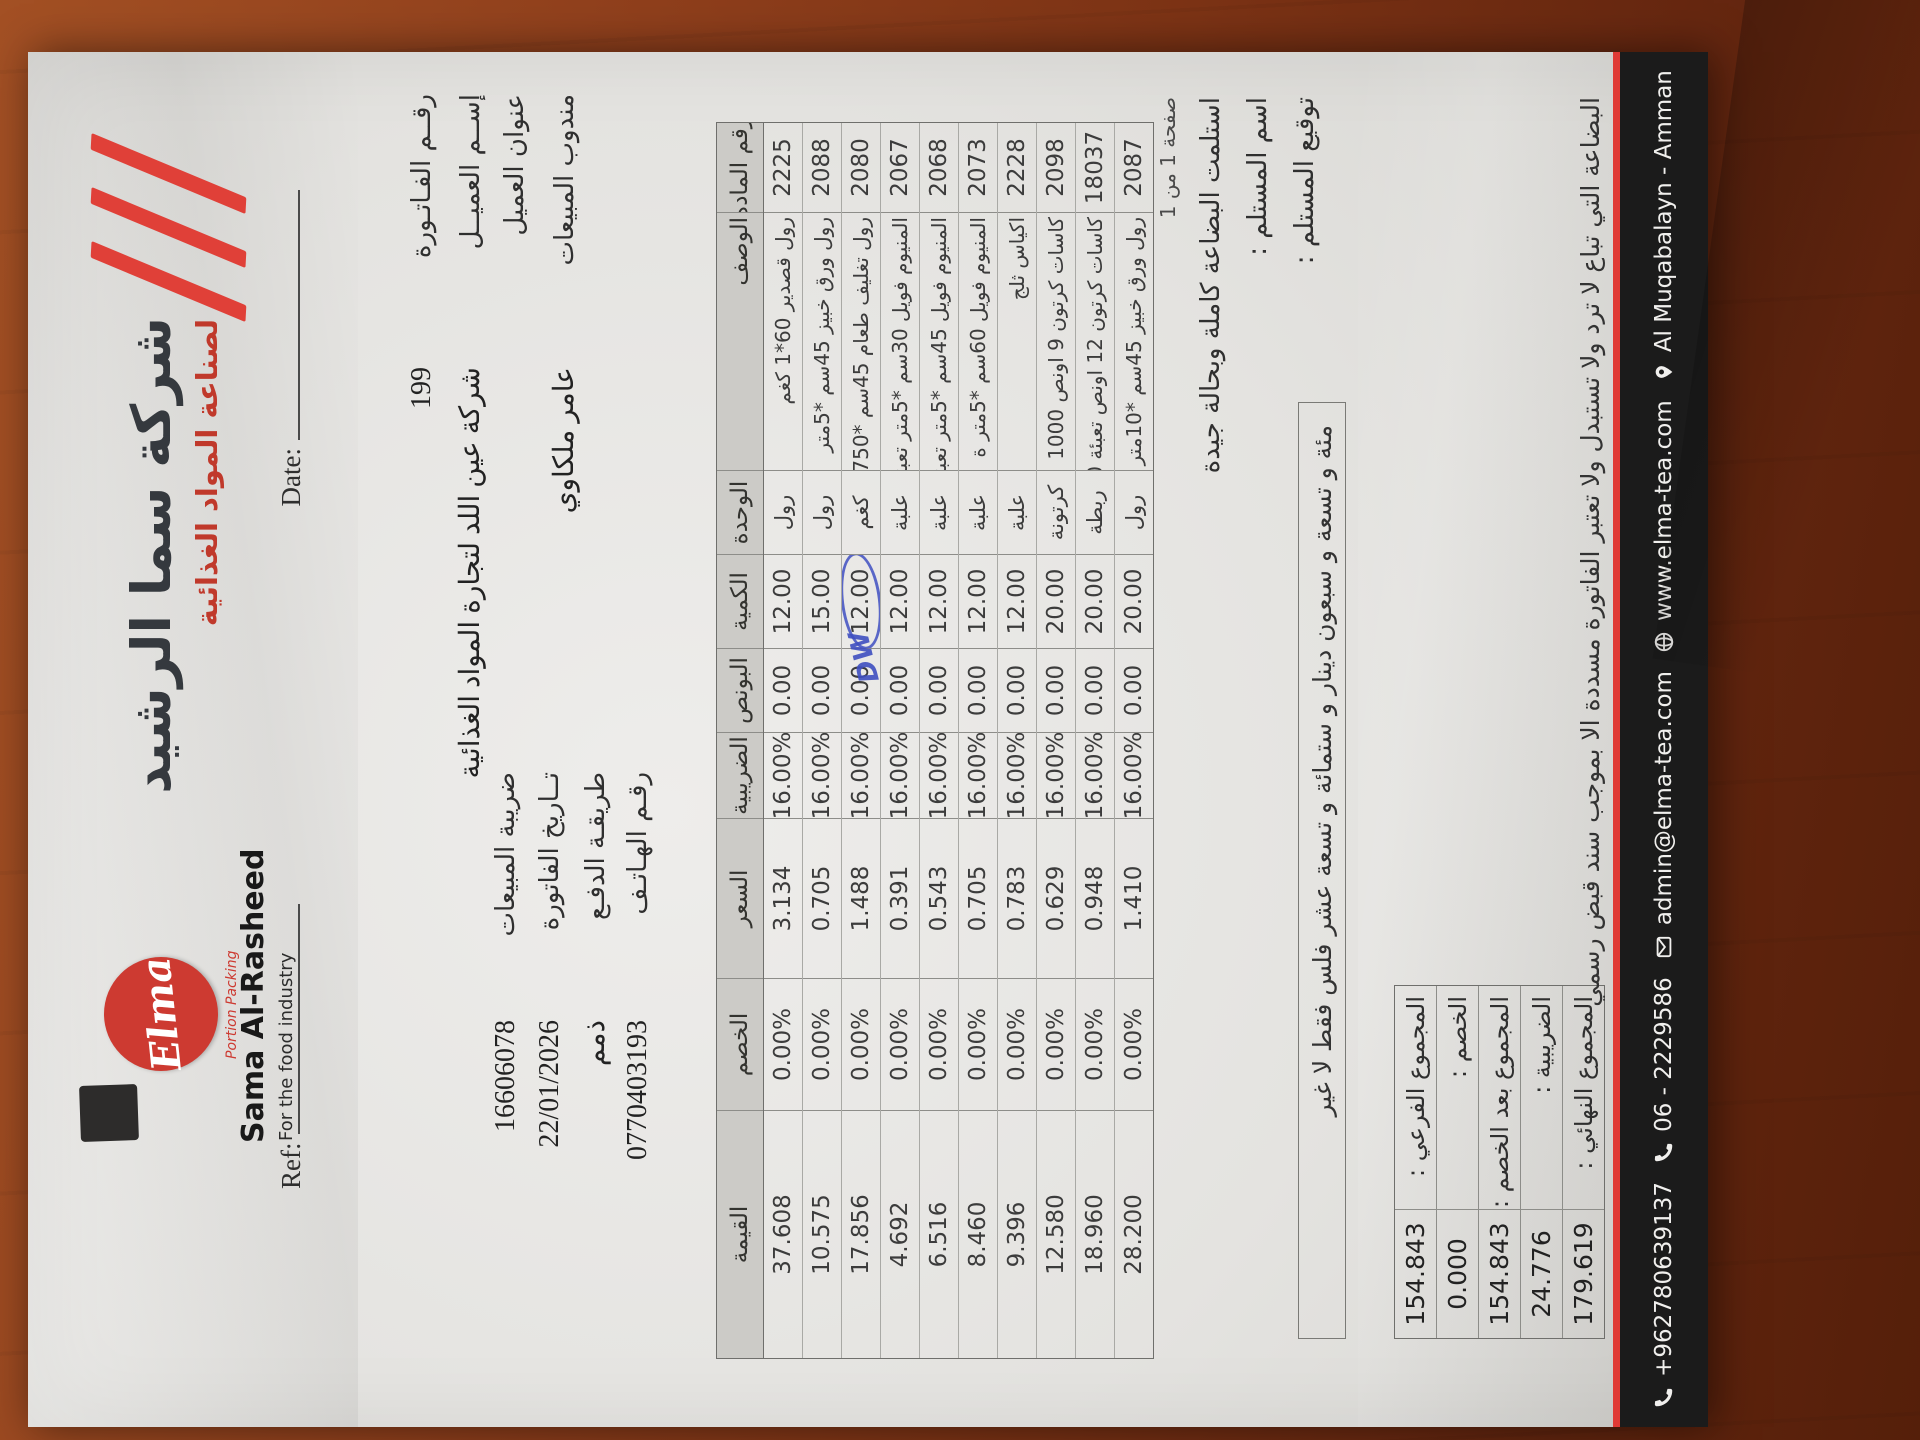  Describe the element at coordinates (1541, 1274) in the screenshot. I see `totals-value: 24.776` at that location.